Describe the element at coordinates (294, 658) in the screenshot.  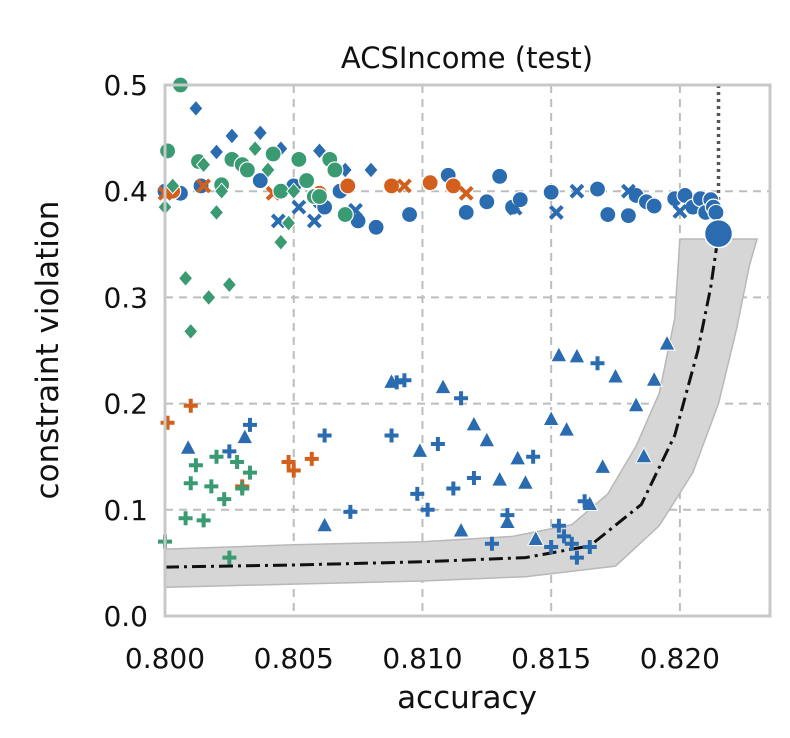
I see `x-tick-label: 0.805` at that location.